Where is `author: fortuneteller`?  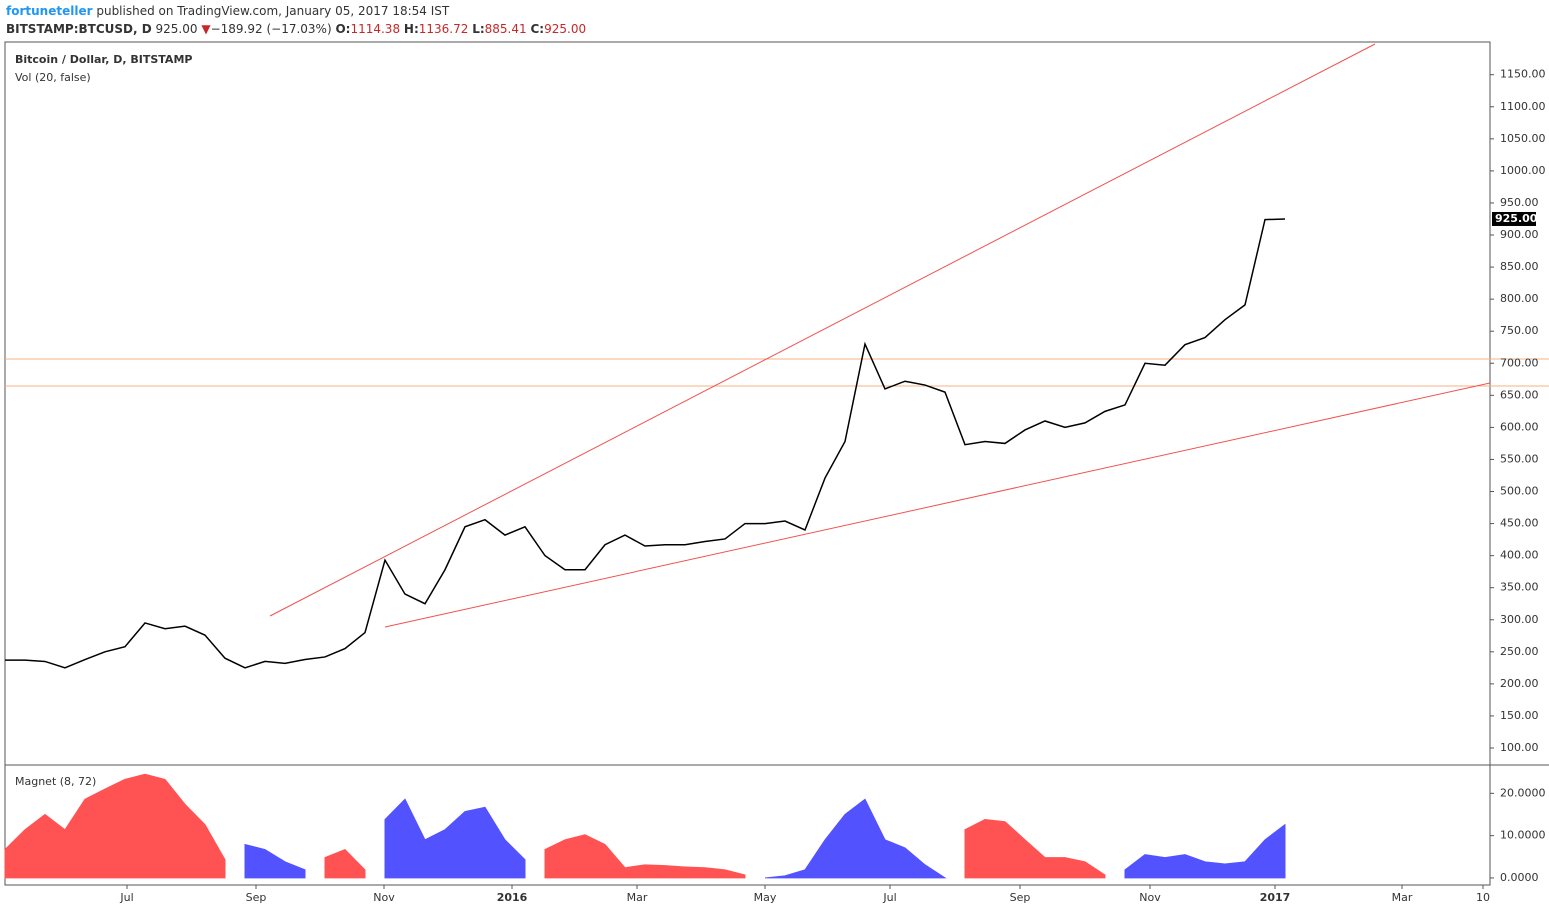 author: fortuneteller is located at coordinates (49, 11).